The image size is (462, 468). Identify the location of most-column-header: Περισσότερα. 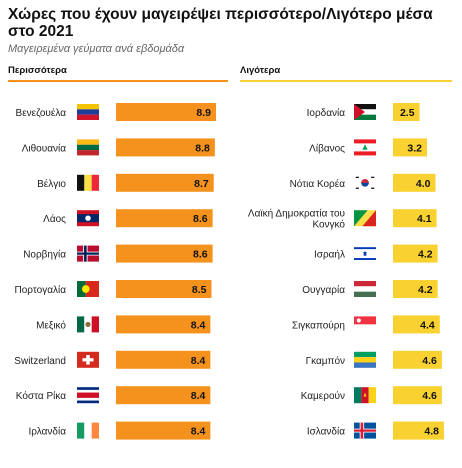
(37, 70).